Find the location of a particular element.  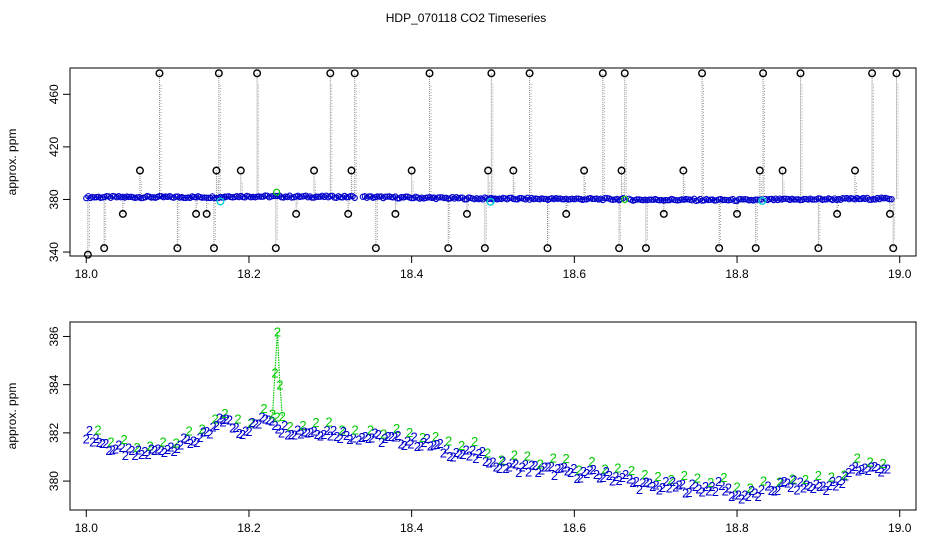

panel-top-y-label: approx. ppm is located at coordinates (12, 162).